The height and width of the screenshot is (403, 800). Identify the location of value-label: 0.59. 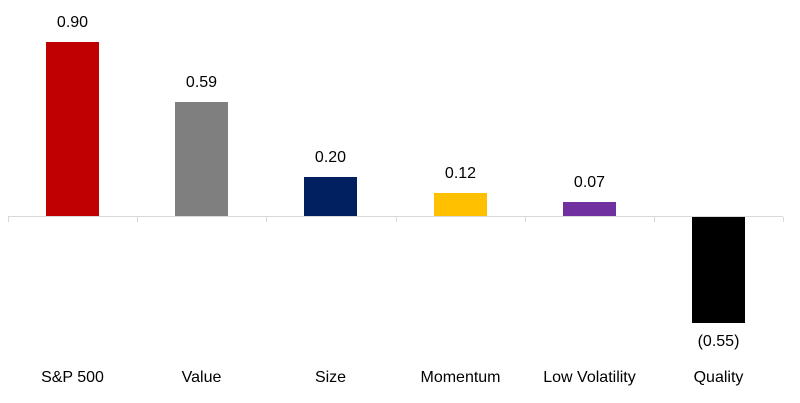
(201, 82).